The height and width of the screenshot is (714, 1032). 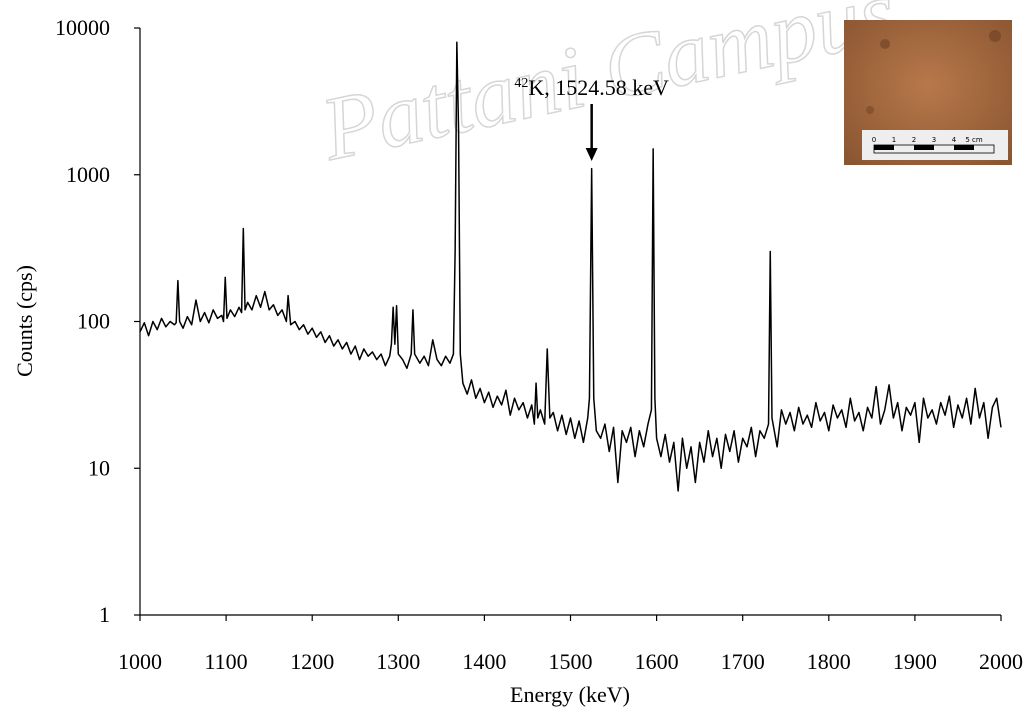 I want to click on x-axis-title: Energy (keV), so click(x=570, y=694).